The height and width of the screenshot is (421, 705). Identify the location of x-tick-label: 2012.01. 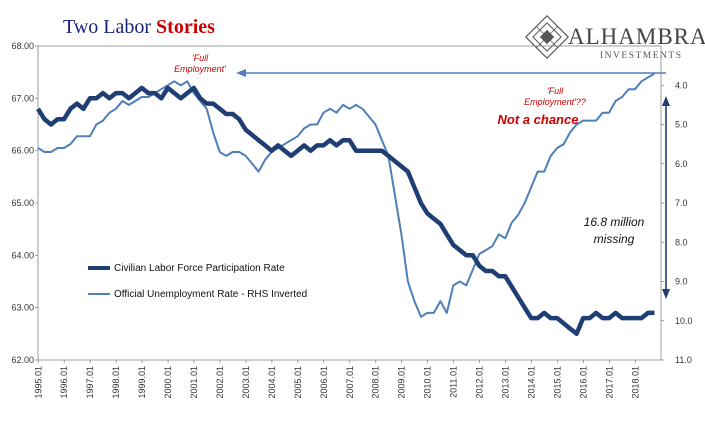
(480, 382).